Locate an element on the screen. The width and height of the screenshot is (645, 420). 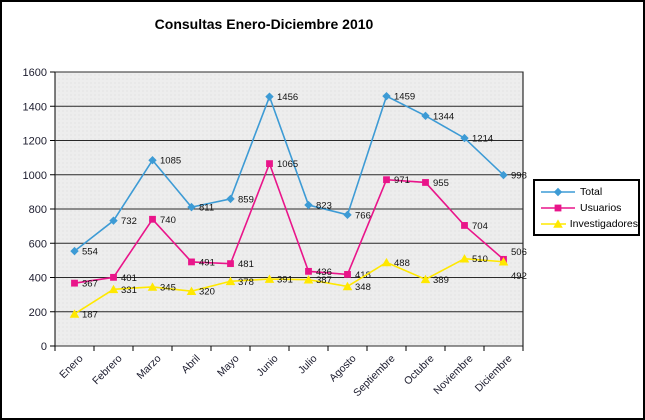
x-axis-tick-label: Diciembre is located at coordinates (494, 374).